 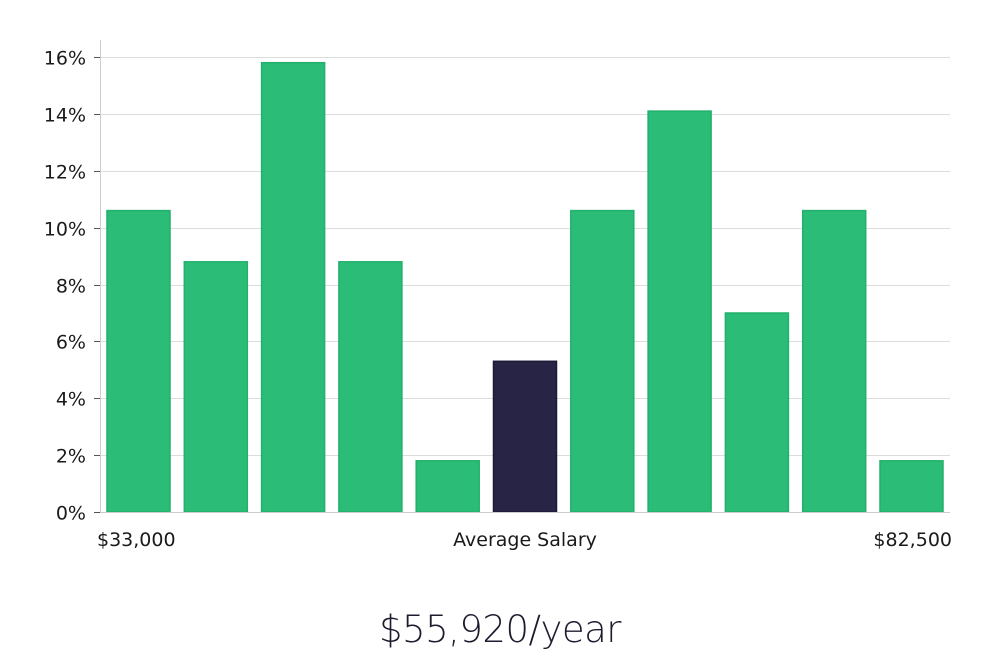 I want to click on y-tick-label: 10%, so click(x=65, y=230).